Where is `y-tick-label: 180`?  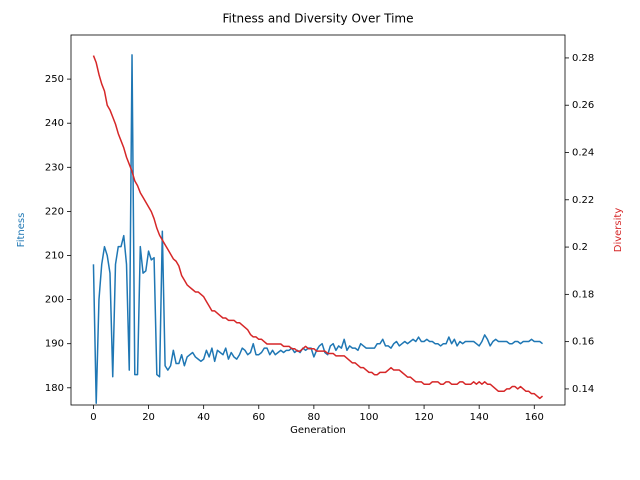
y-tick-label: 180 is located at coordinates (54, 388).